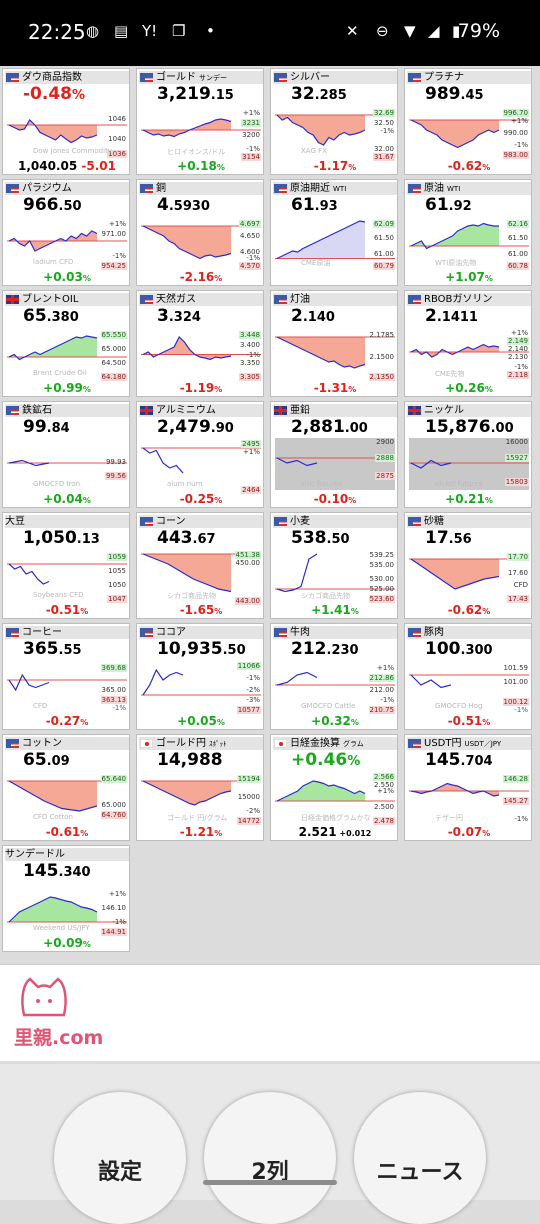 Image resolution: width=540 pixels, height=1224 pixels. Describe the element at coordinates (270, 1012) in the screenshot. I see `ad-banner: 里親.com` at that location.